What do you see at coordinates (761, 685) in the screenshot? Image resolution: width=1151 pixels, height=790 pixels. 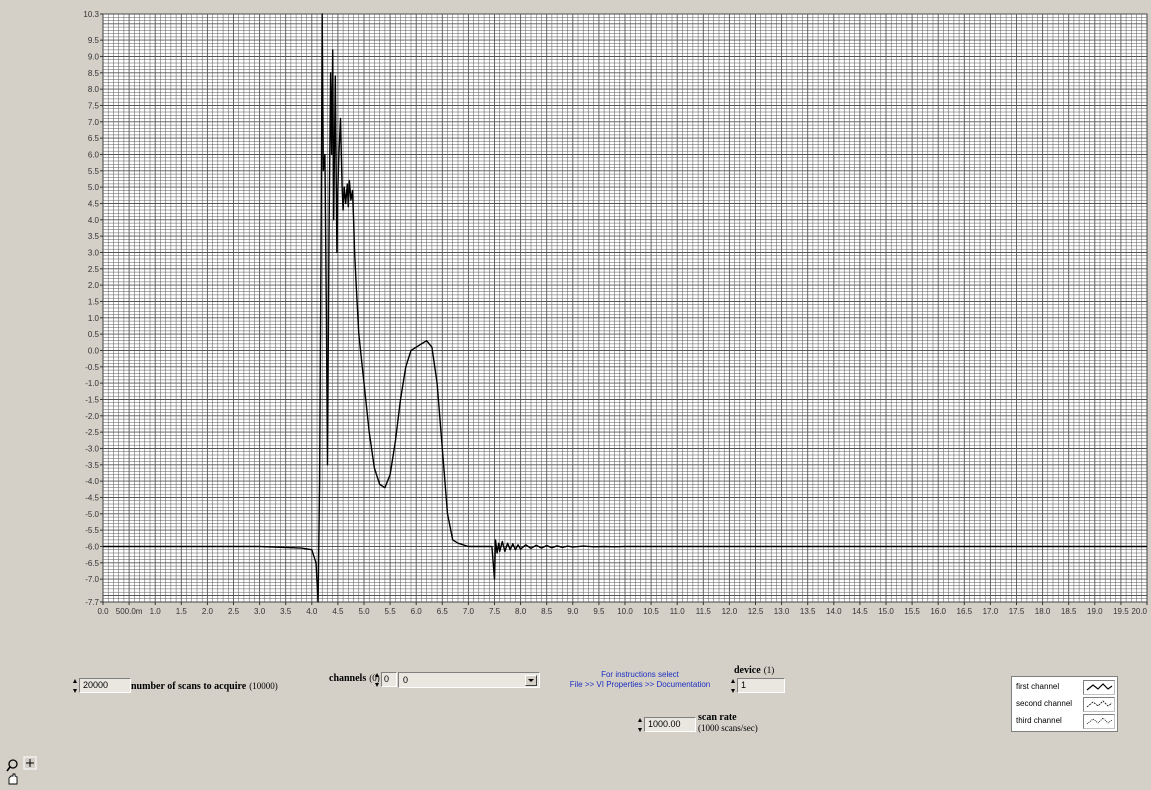 I see `device-input: 1` at bounding box center [761, 685].